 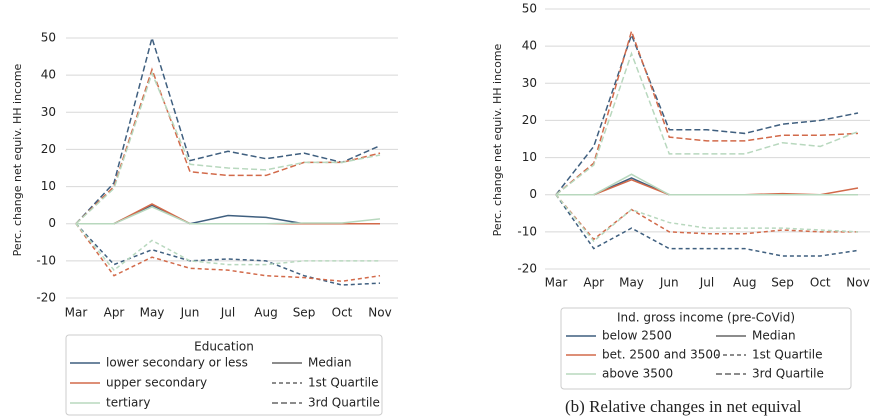 What do you see at coordinates (156, 383) in the screenshot?
I see `legend-label: upper secondary` at bounding box center [156, 383].